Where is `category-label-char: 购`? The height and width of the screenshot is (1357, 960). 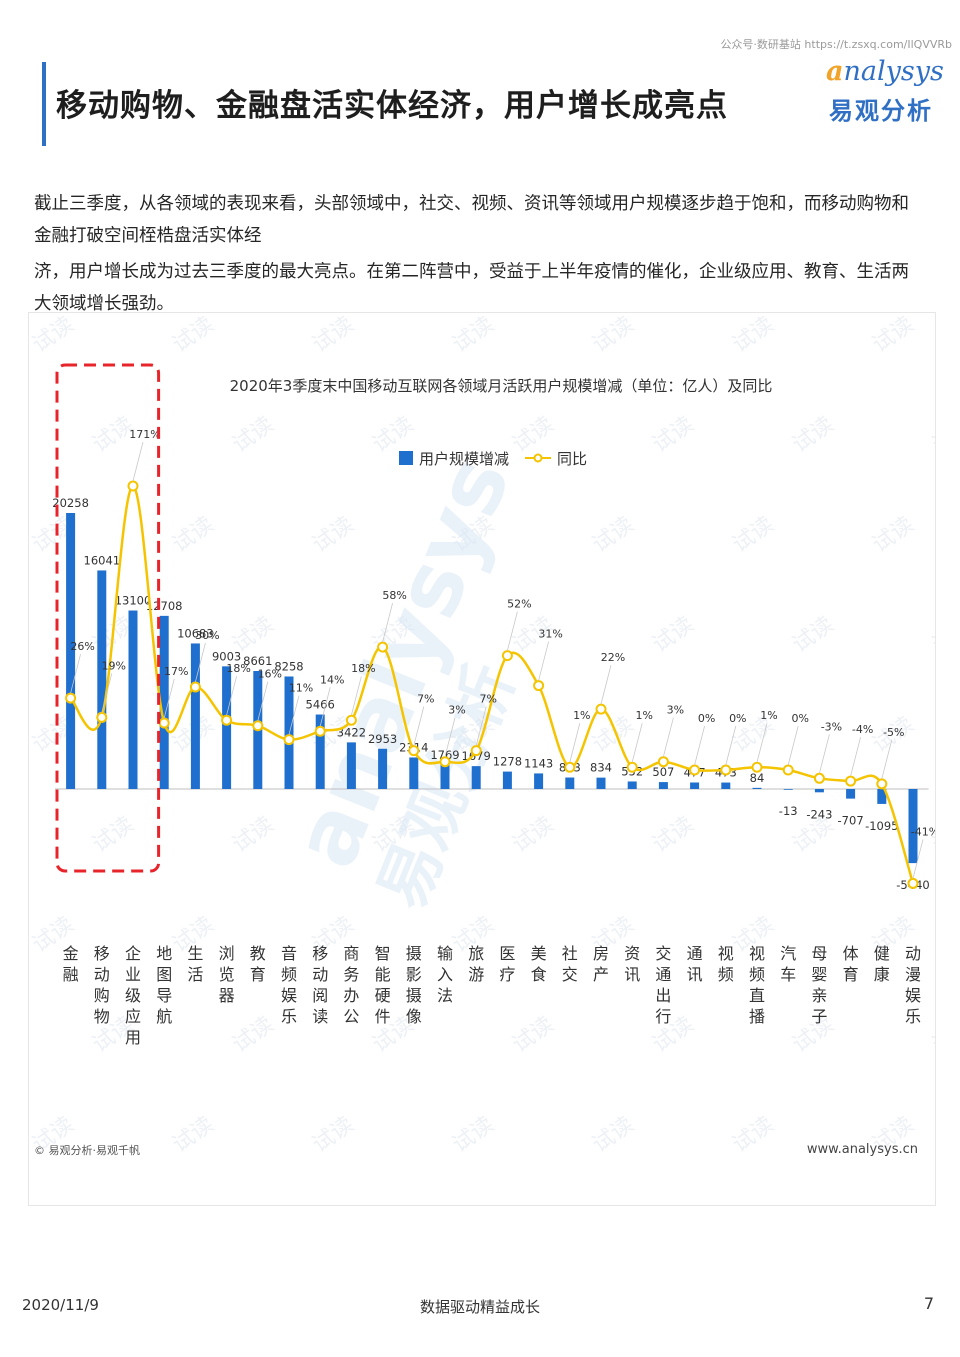
category-label-char: 购 is located at coordinates (102, 995).